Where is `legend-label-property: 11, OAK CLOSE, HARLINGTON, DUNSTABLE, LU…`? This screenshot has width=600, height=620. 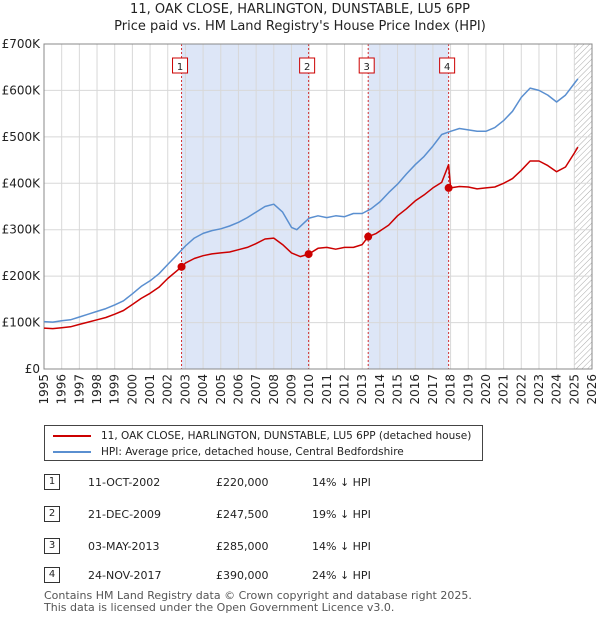
legend-label-property: 11, OAK CLOSE, HARLINGTON, DUNSTABLE, LU… is located at coordinates (286, 436).